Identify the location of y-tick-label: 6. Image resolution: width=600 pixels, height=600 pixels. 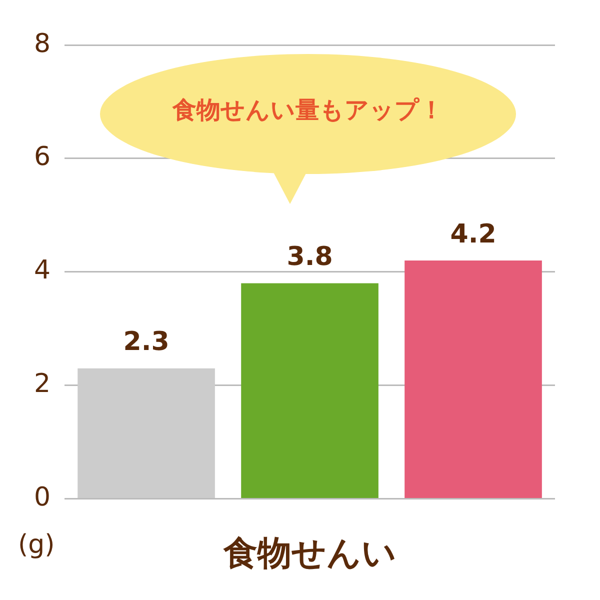
(42, 157).